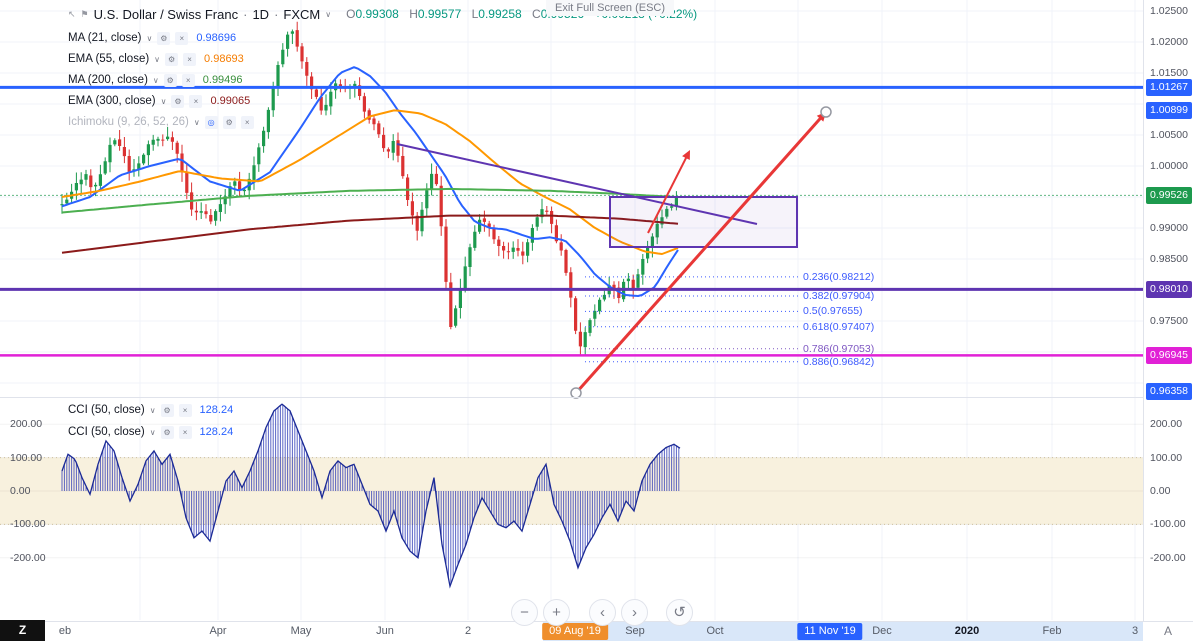  I want to click on logo-z: Z, so click(22, 630).